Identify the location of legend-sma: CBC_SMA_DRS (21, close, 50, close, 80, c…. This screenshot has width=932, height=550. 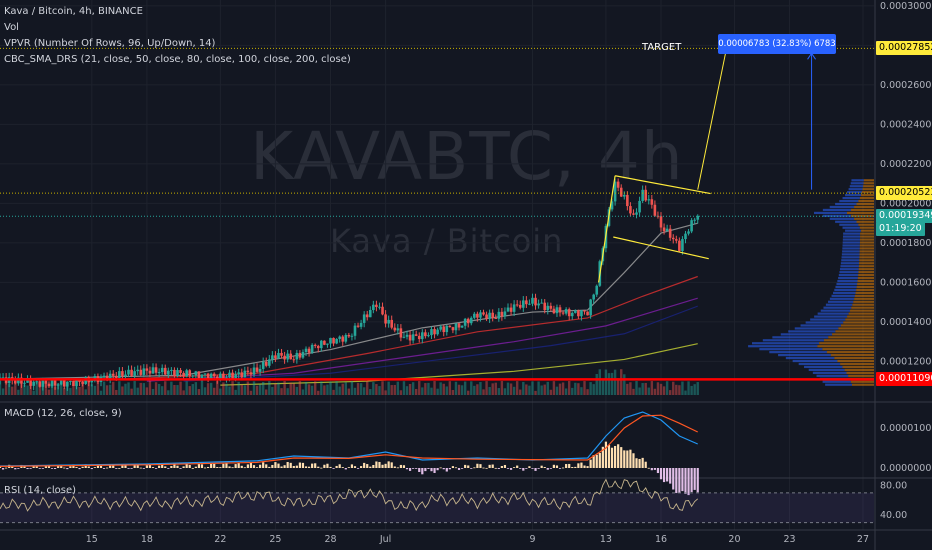
(177, 59).